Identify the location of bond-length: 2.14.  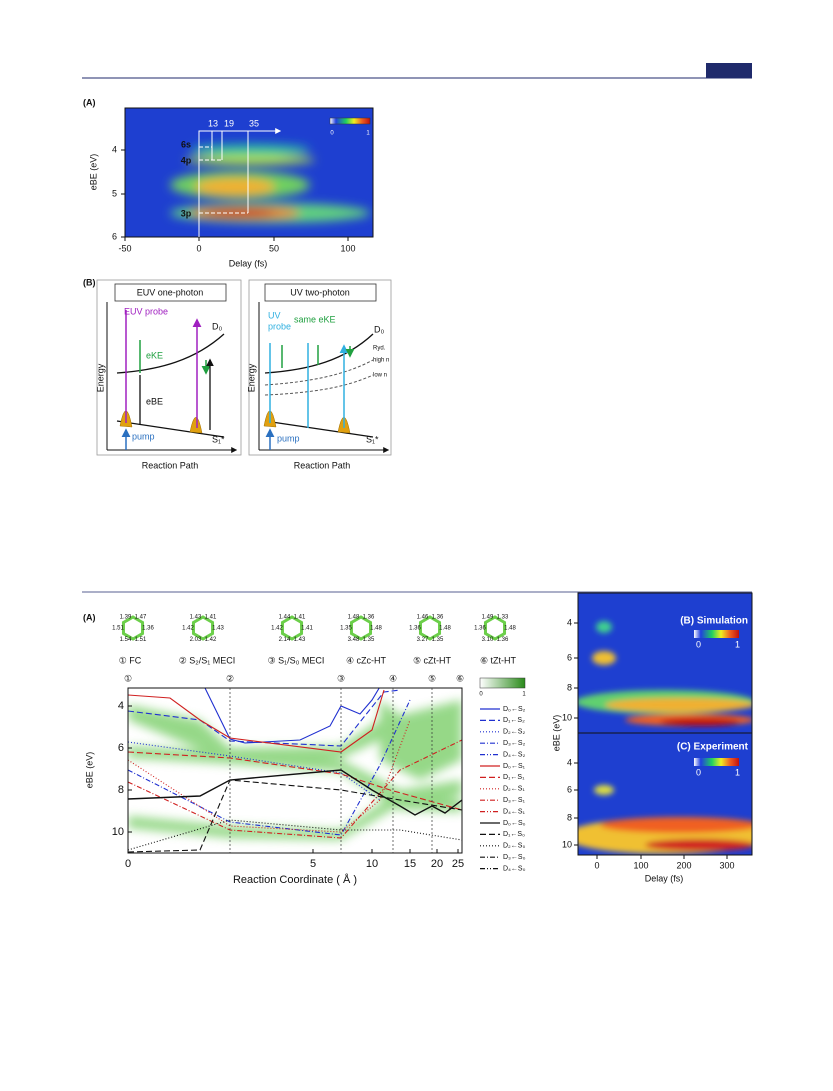
(285, 640).